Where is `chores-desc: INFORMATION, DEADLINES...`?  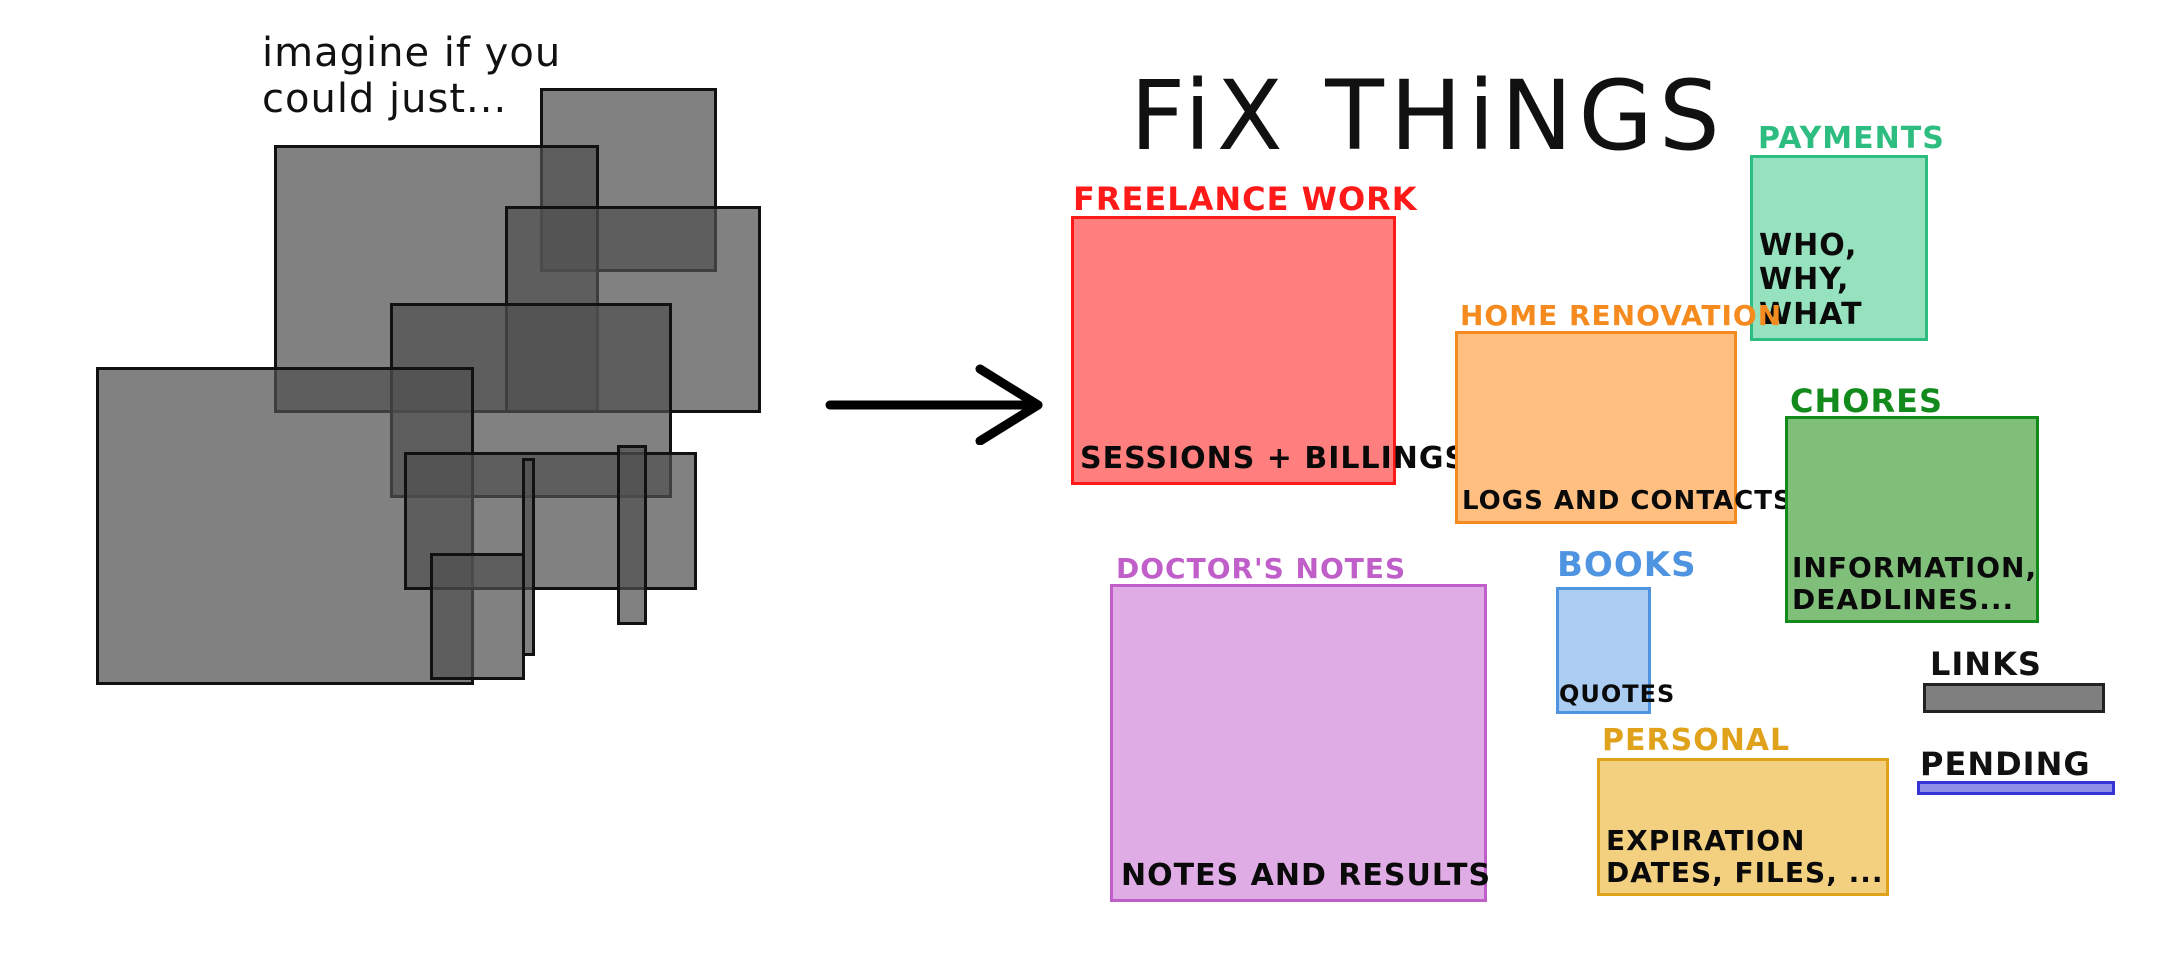
chores-desc: INFORMATION, DEADLINES... is located at coordinates (1915, 583).